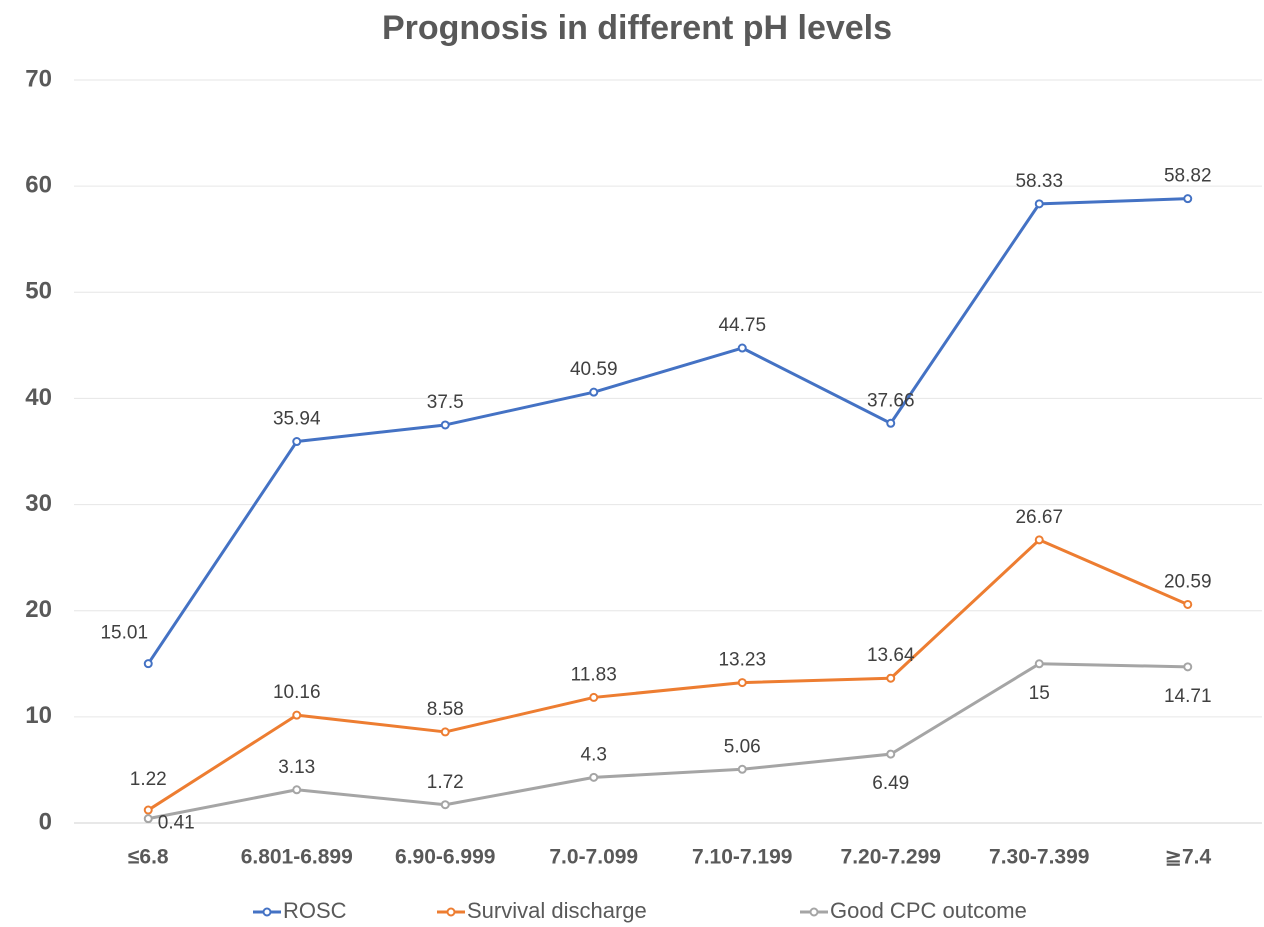  I want to click on legend-label: Good CPC outcome, so click(928, 910).